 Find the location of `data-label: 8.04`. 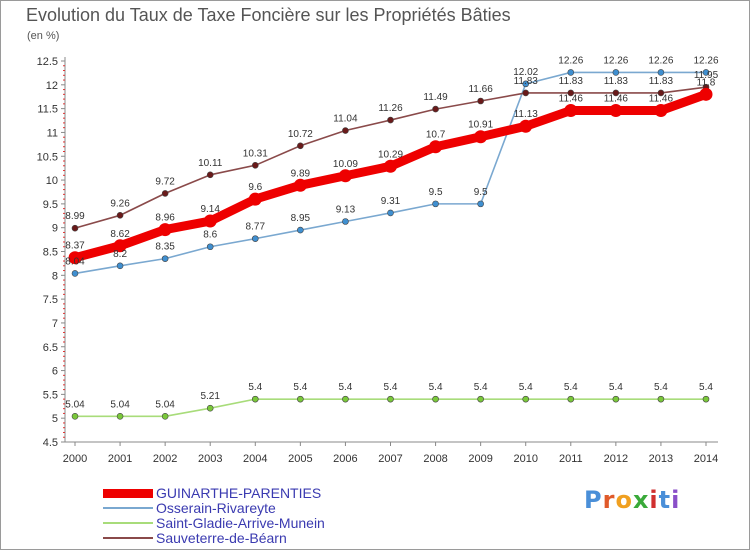

data-label: 8.04 is located at coordinates (75, 261).